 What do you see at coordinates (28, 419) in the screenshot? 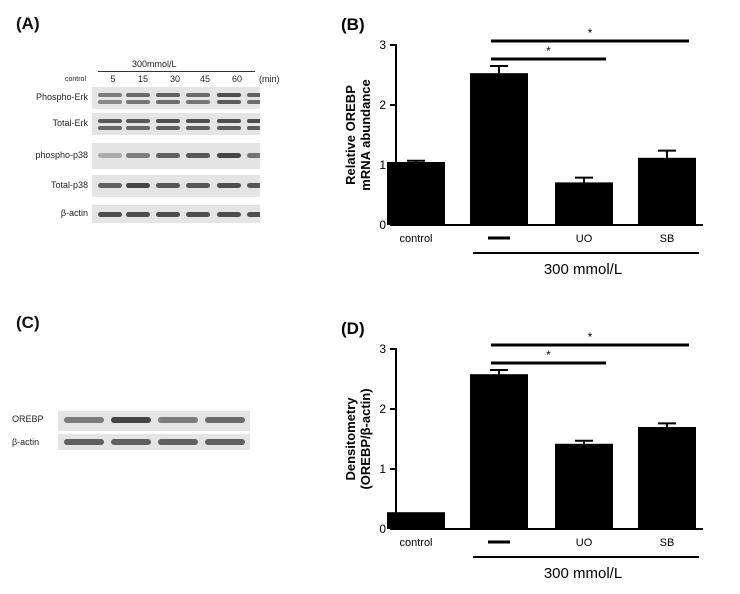
I see `blot-row-label: OREBP` at bounding box center [28, 419].